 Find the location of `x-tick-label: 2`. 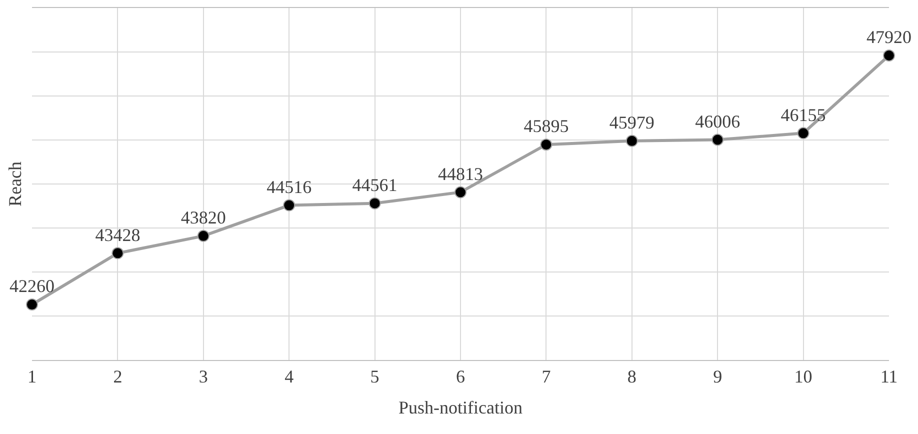

x-tick-label: 2 is located at coordinates (117, 376).